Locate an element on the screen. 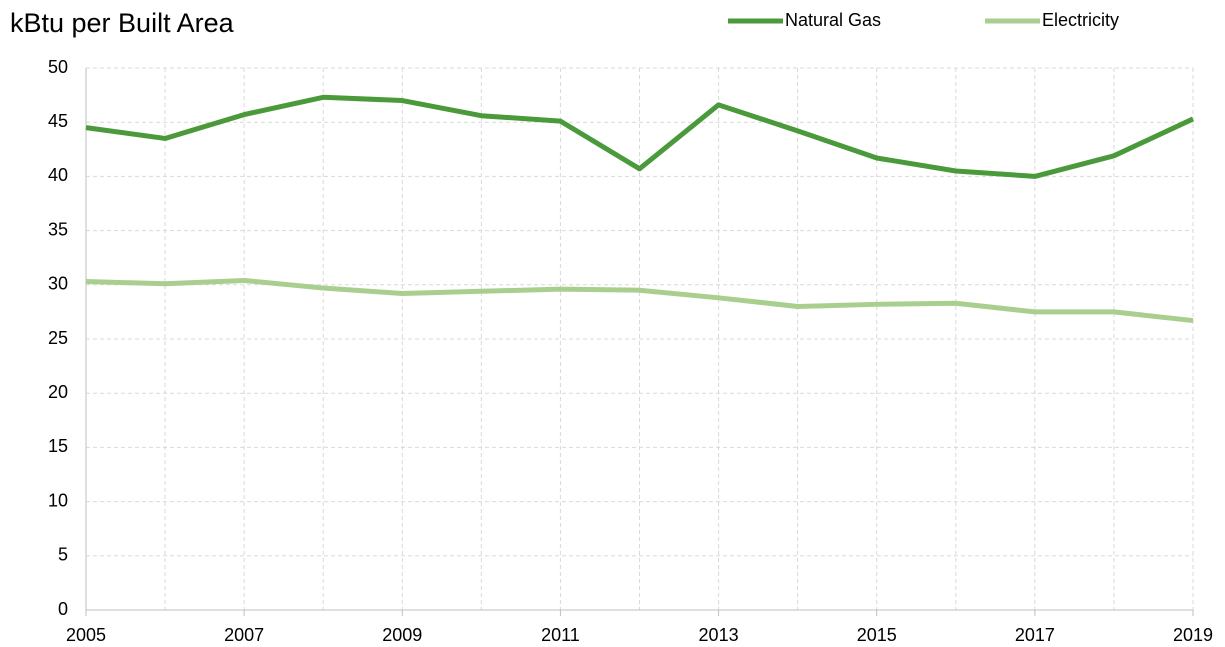 This screenshot has width=1225, height=647. y-tick-label: 20 is located at coordinates (58, 392).